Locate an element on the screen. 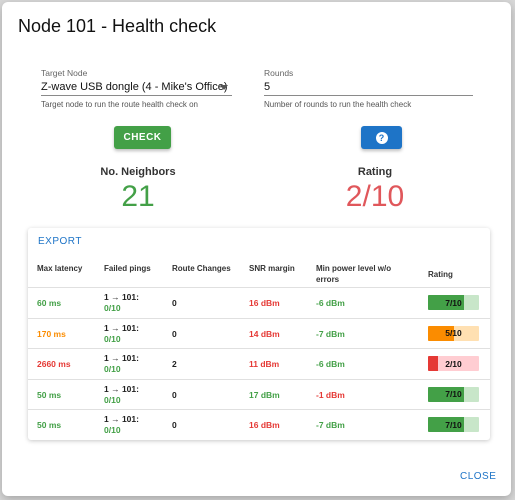 Image resolution: width=515 pixels, height=500 pixels. neighbors-stat: No. Neighbors 21 is located at coordinates (138, 190).